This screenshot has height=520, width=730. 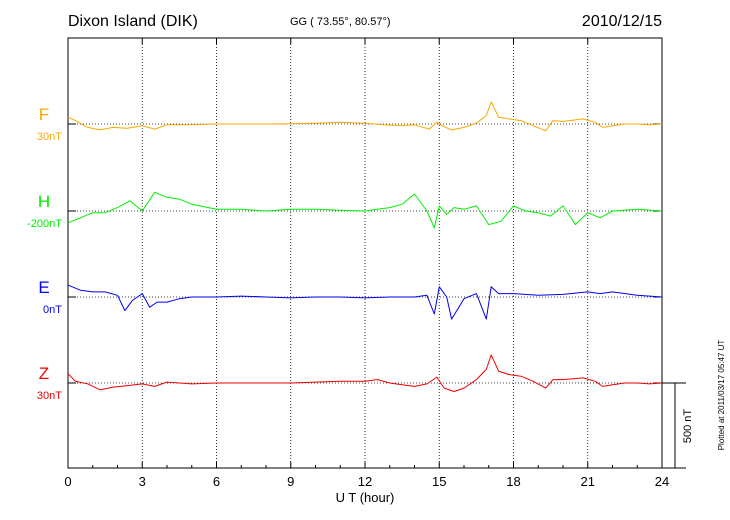 What do you see at coordinates (721, 395) in the screenshot?
I see `plotted-note: Plotted at 2011/03/17 05:47 UT` at bounding box center [721, 395].